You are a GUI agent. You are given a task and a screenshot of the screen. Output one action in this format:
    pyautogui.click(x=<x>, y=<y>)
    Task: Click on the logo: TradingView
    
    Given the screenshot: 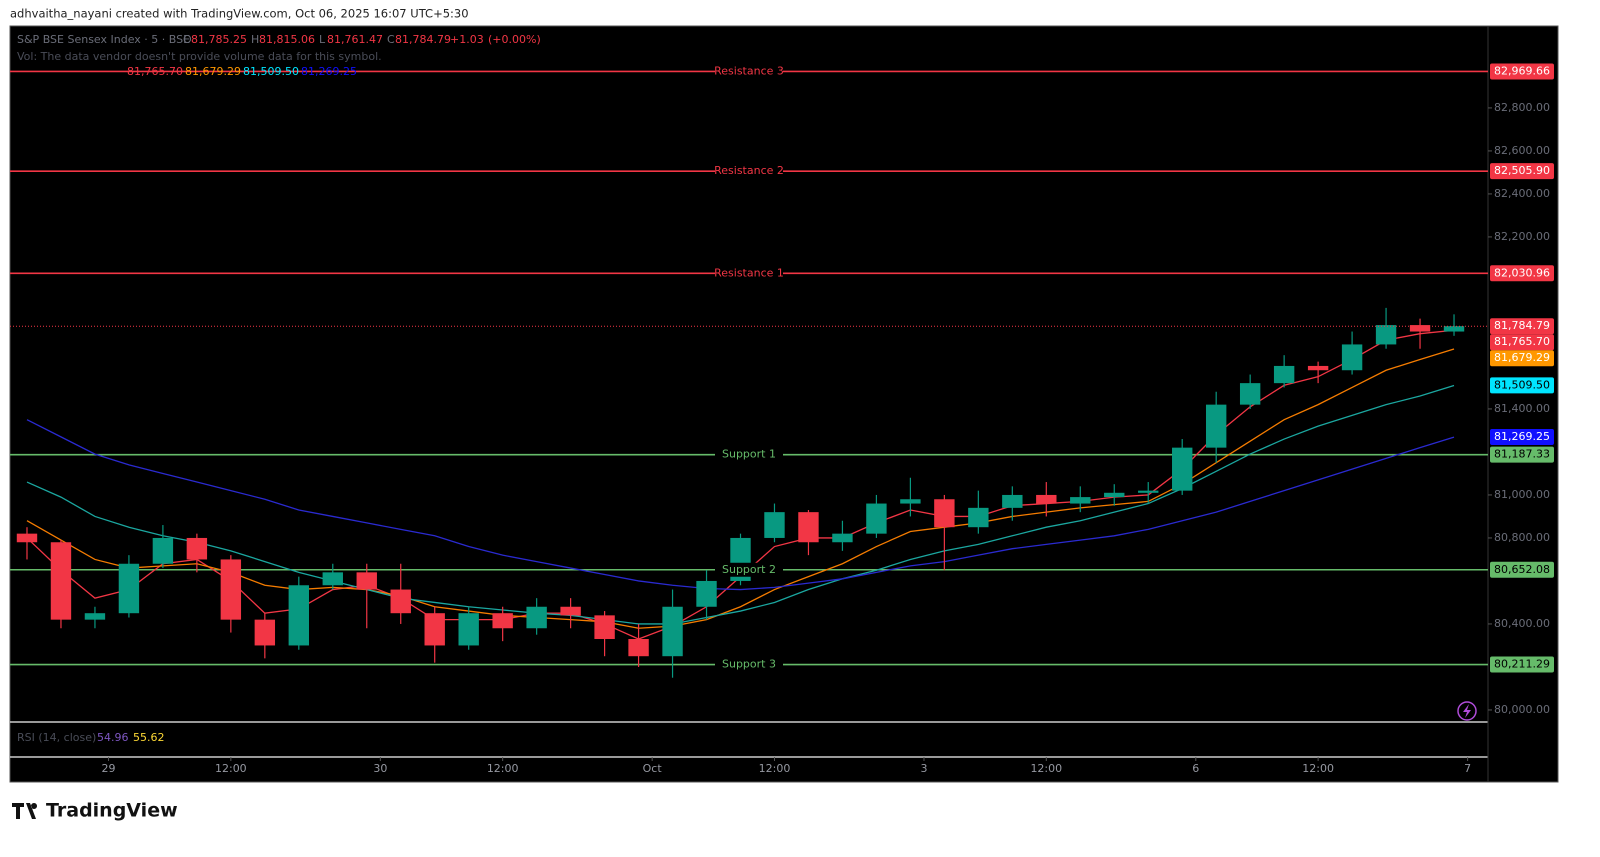 What is the action you would take?
    pyautogui.click(x=95, y=811)
    